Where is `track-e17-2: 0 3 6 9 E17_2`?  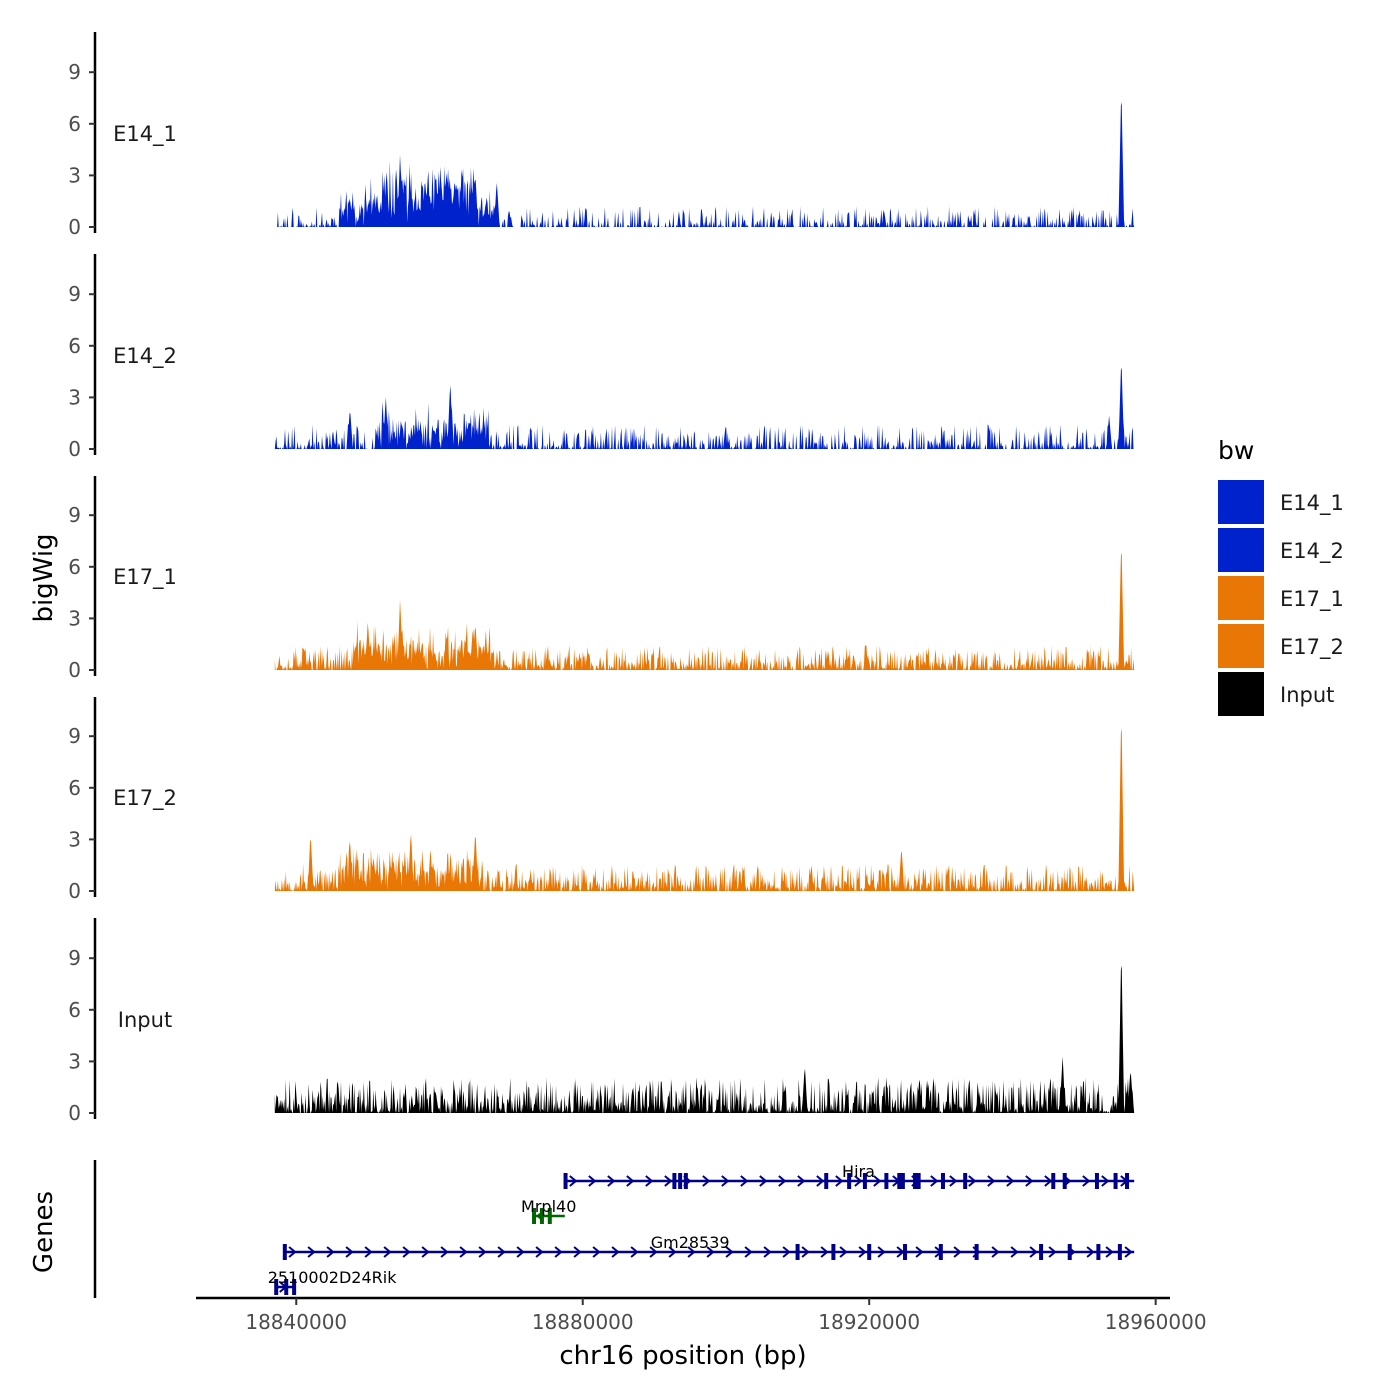 track-e17-2: 0 3 6 9 E17_2 is located at coordinates (601, 800).